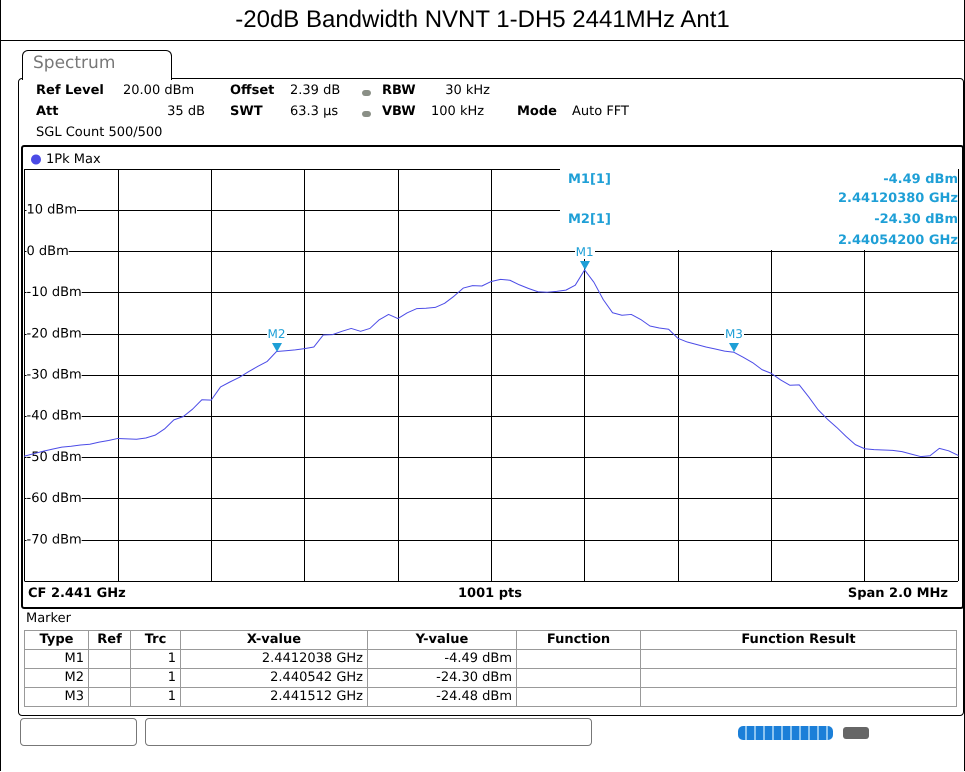 This screenshot has height=772, width=965. Describe the element at coordinates (274, 659) in the screenshot. I see `text: 2.4412038 GHz` at that location.